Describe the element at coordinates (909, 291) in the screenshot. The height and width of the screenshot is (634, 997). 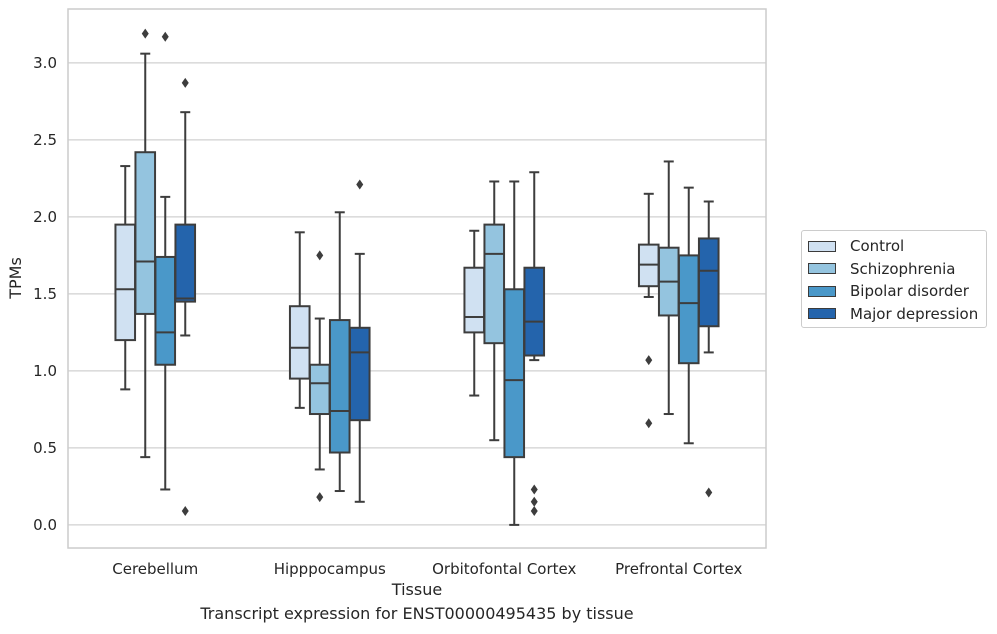
I see `legend-label: Bipolar disorder` at that location.